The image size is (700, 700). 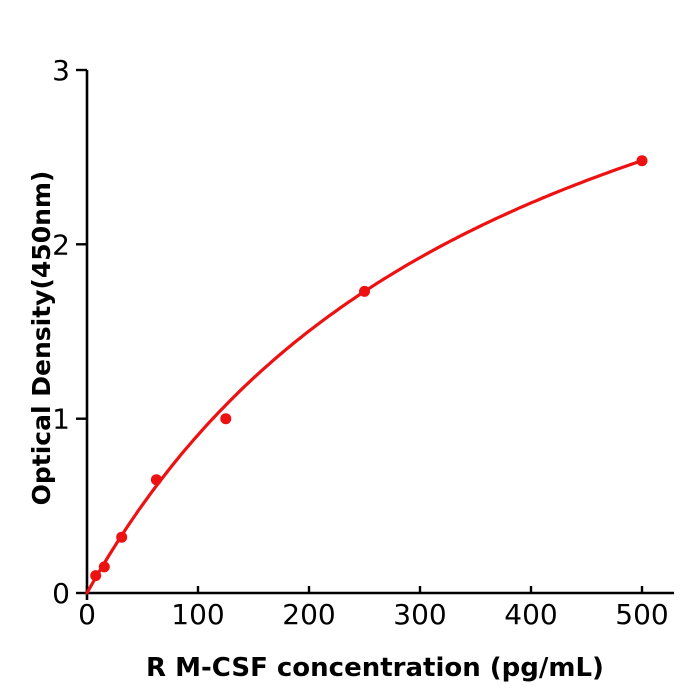 I want to click on x-tick-label: 200, so click(x=308, y=614).